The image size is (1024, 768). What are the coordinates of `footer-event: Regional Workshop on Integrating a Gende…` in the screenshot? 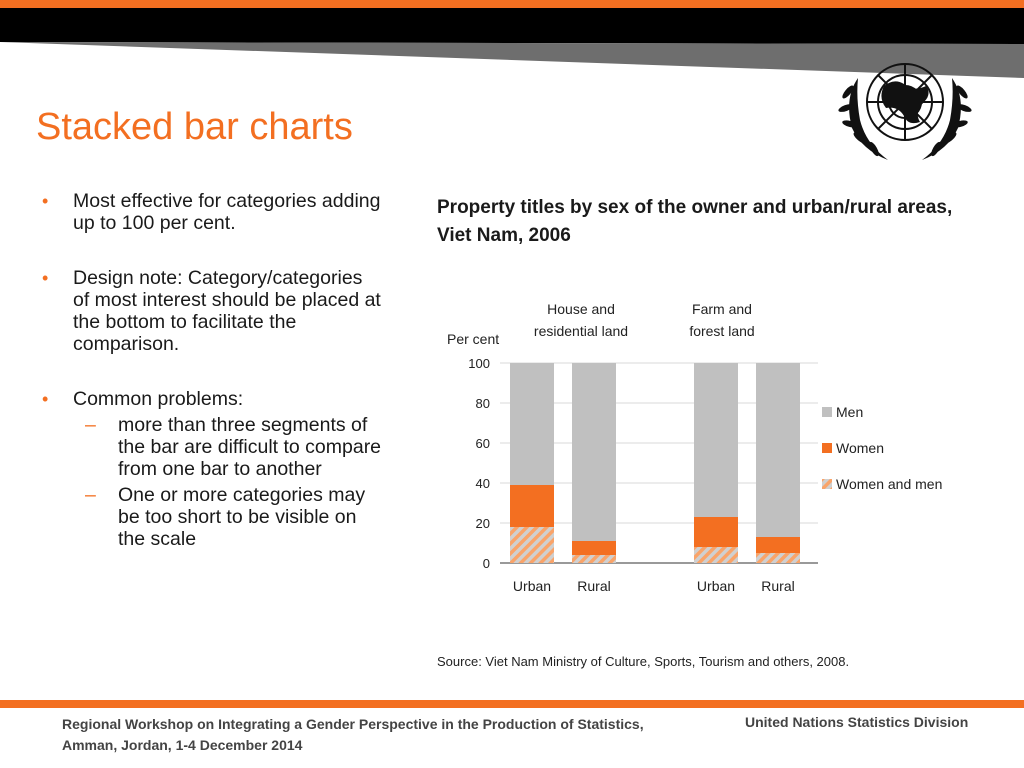 It's located at (353, 734).